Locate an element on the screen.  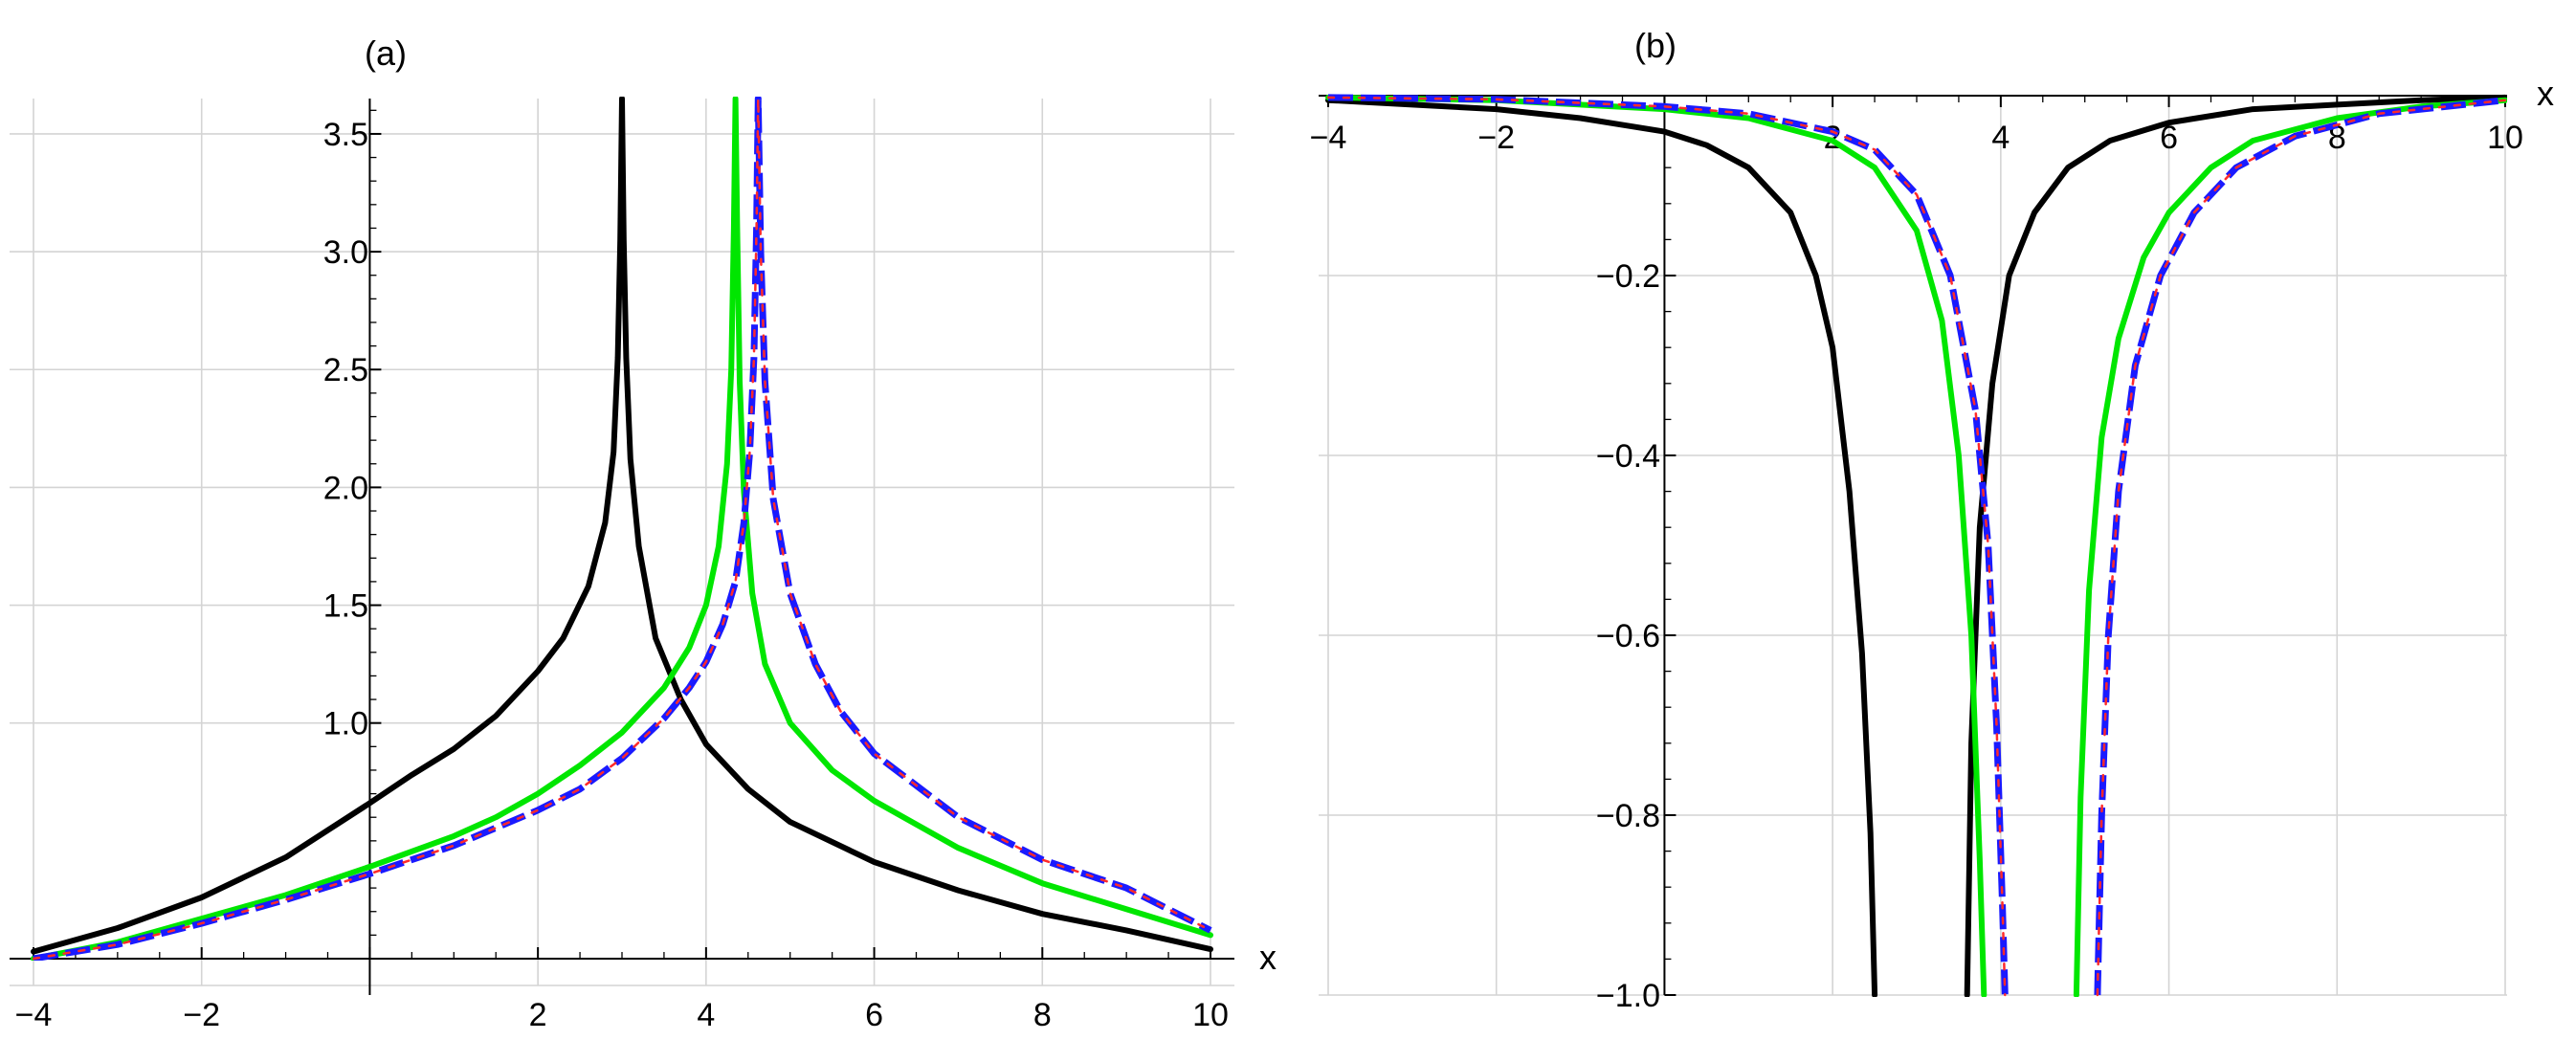
y-tick-label: 2.0 is located at coordinates (345, 488).